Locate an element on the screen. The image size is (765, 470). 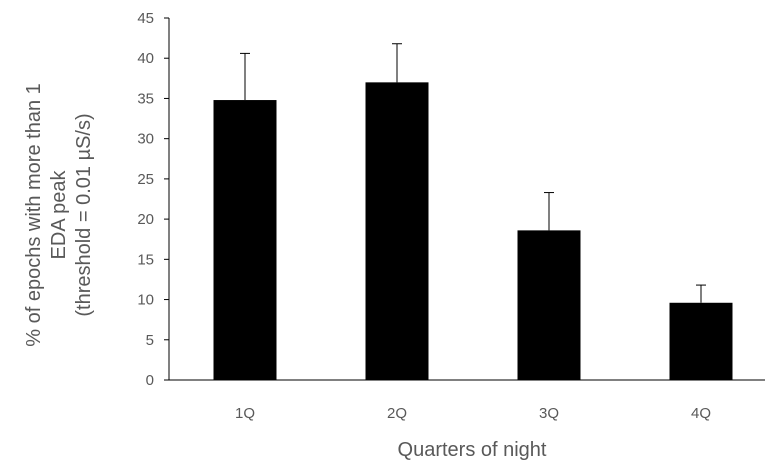
x-axis-tick-labels: 1Q 2Q 3Q 4Q is located at coordinates (473, 413).